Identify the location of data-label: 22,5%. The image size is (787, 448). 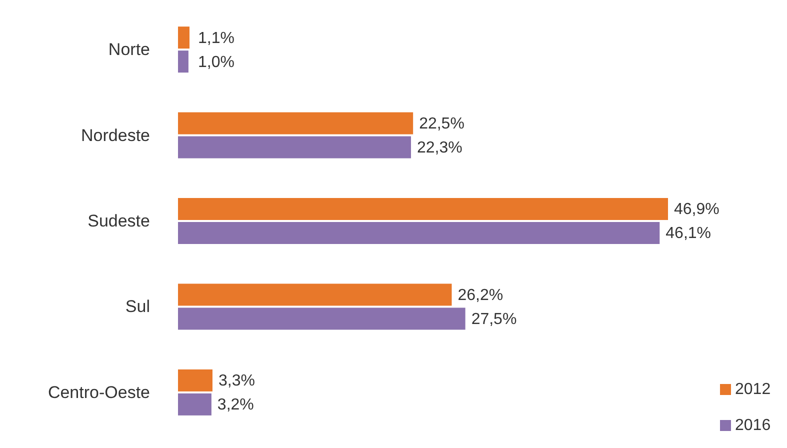
(441, 124).